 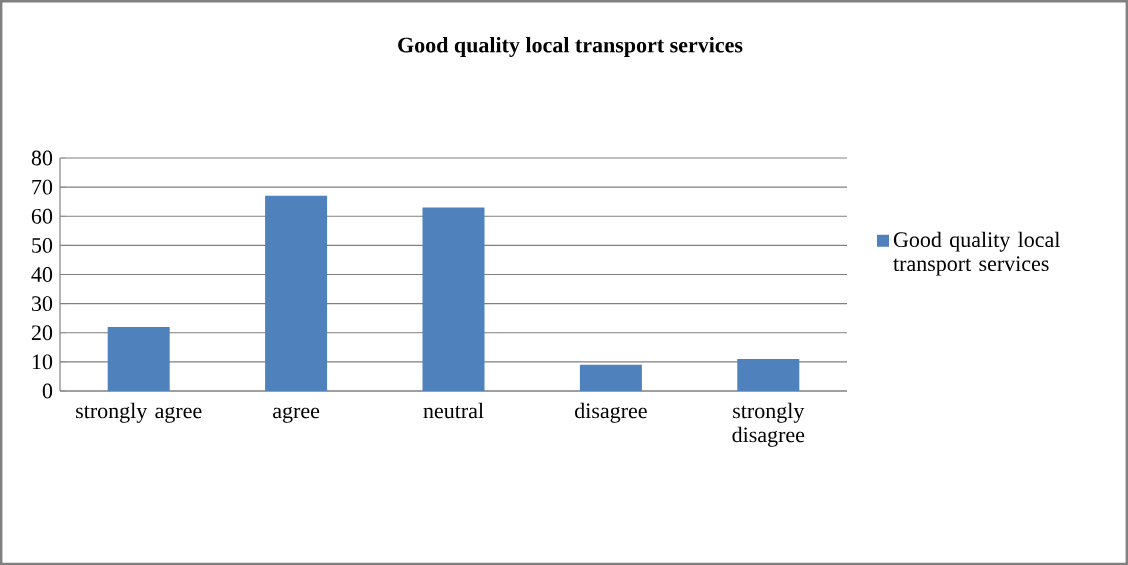 What do you see at coordinates (976, 253) in the screenshot?
I see `legend-label: Good quality local transport services` at bounding box center [976, 253].